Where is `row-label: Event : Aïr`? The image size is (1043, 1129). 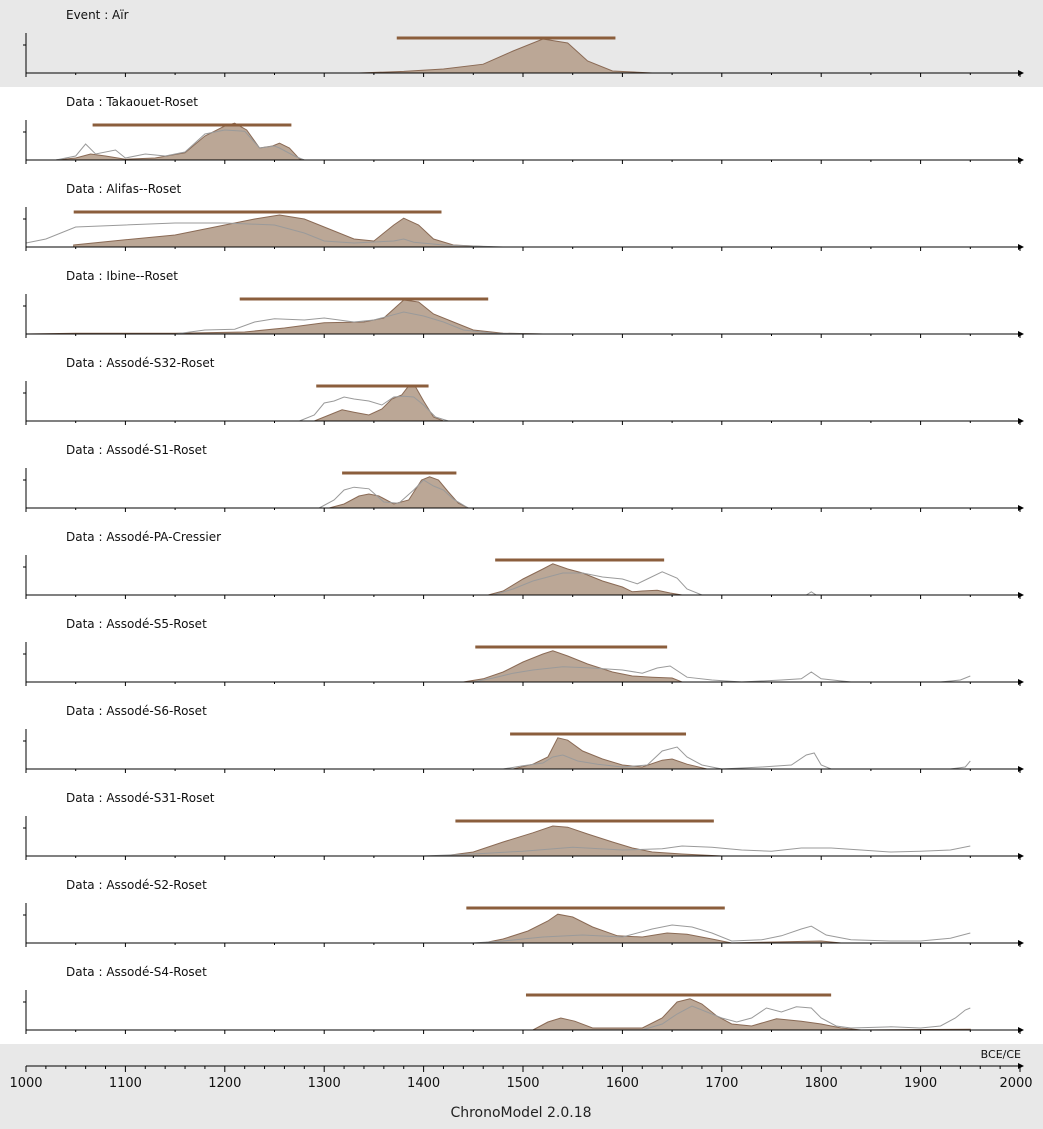 row-label: Event : Aïr is located at coordinates (97, 15).